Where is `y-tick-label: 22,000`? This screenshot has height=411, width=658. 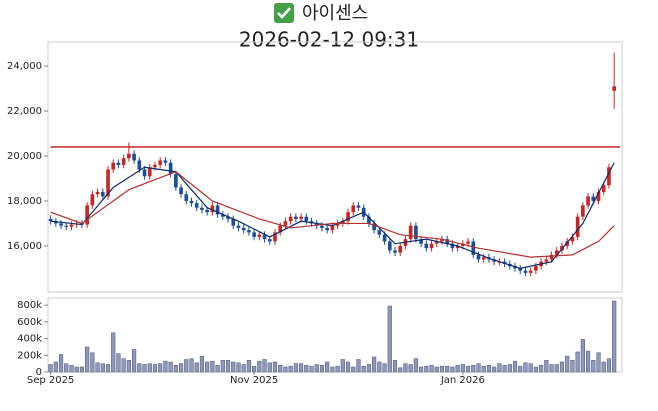
y-tick-label: 22,000 is located at coordinates (24, 111).